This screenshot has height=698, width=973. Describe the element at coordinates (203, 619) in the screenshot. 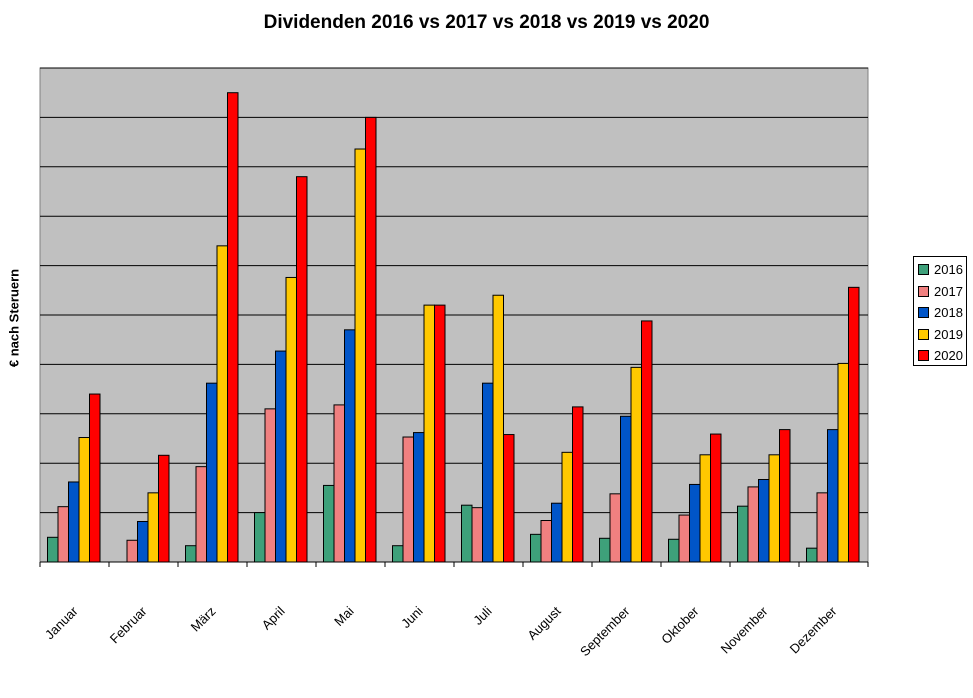

I see `x-tick-label-März: März` at that location.